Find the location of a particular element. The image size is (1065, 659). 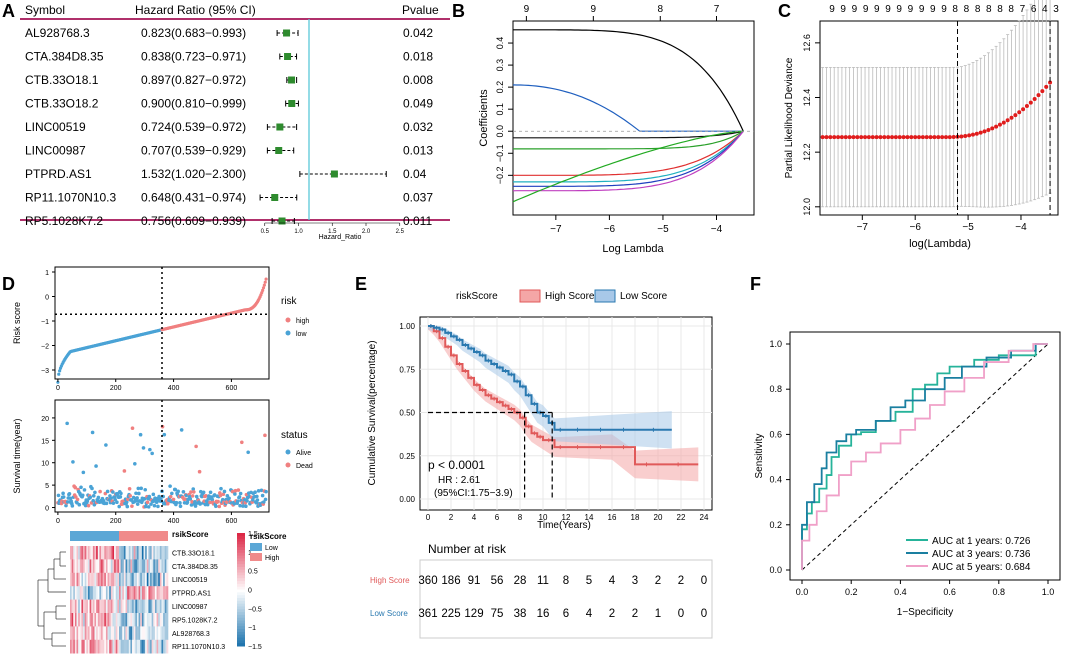

c-xlabel: log(Lambda) is located at coordinates (940, 244).